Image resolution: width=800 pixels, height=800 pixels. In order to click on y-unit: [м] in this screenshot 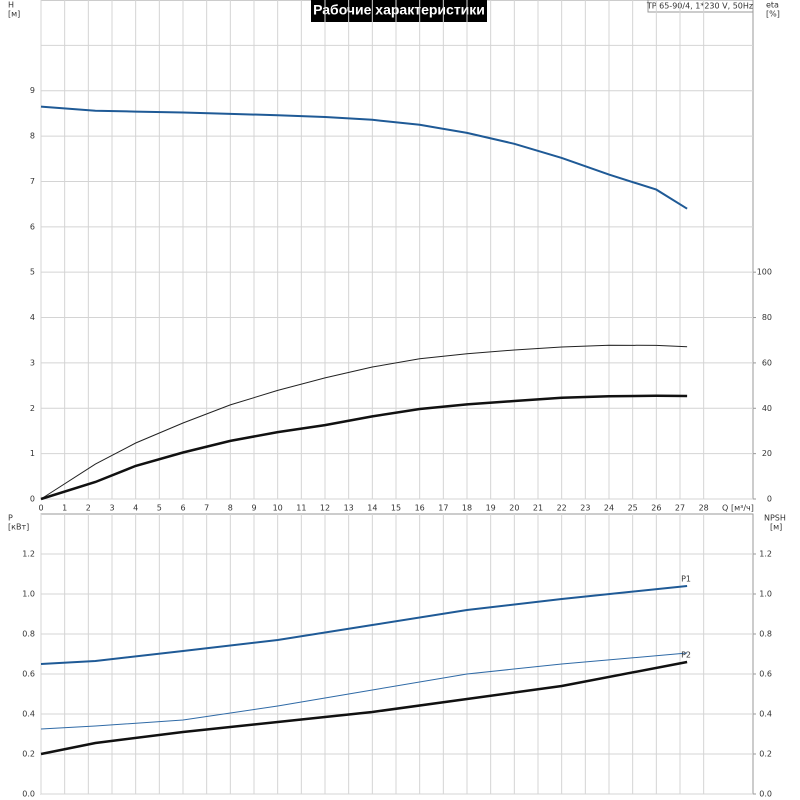, I will do `click(14, 14)`.